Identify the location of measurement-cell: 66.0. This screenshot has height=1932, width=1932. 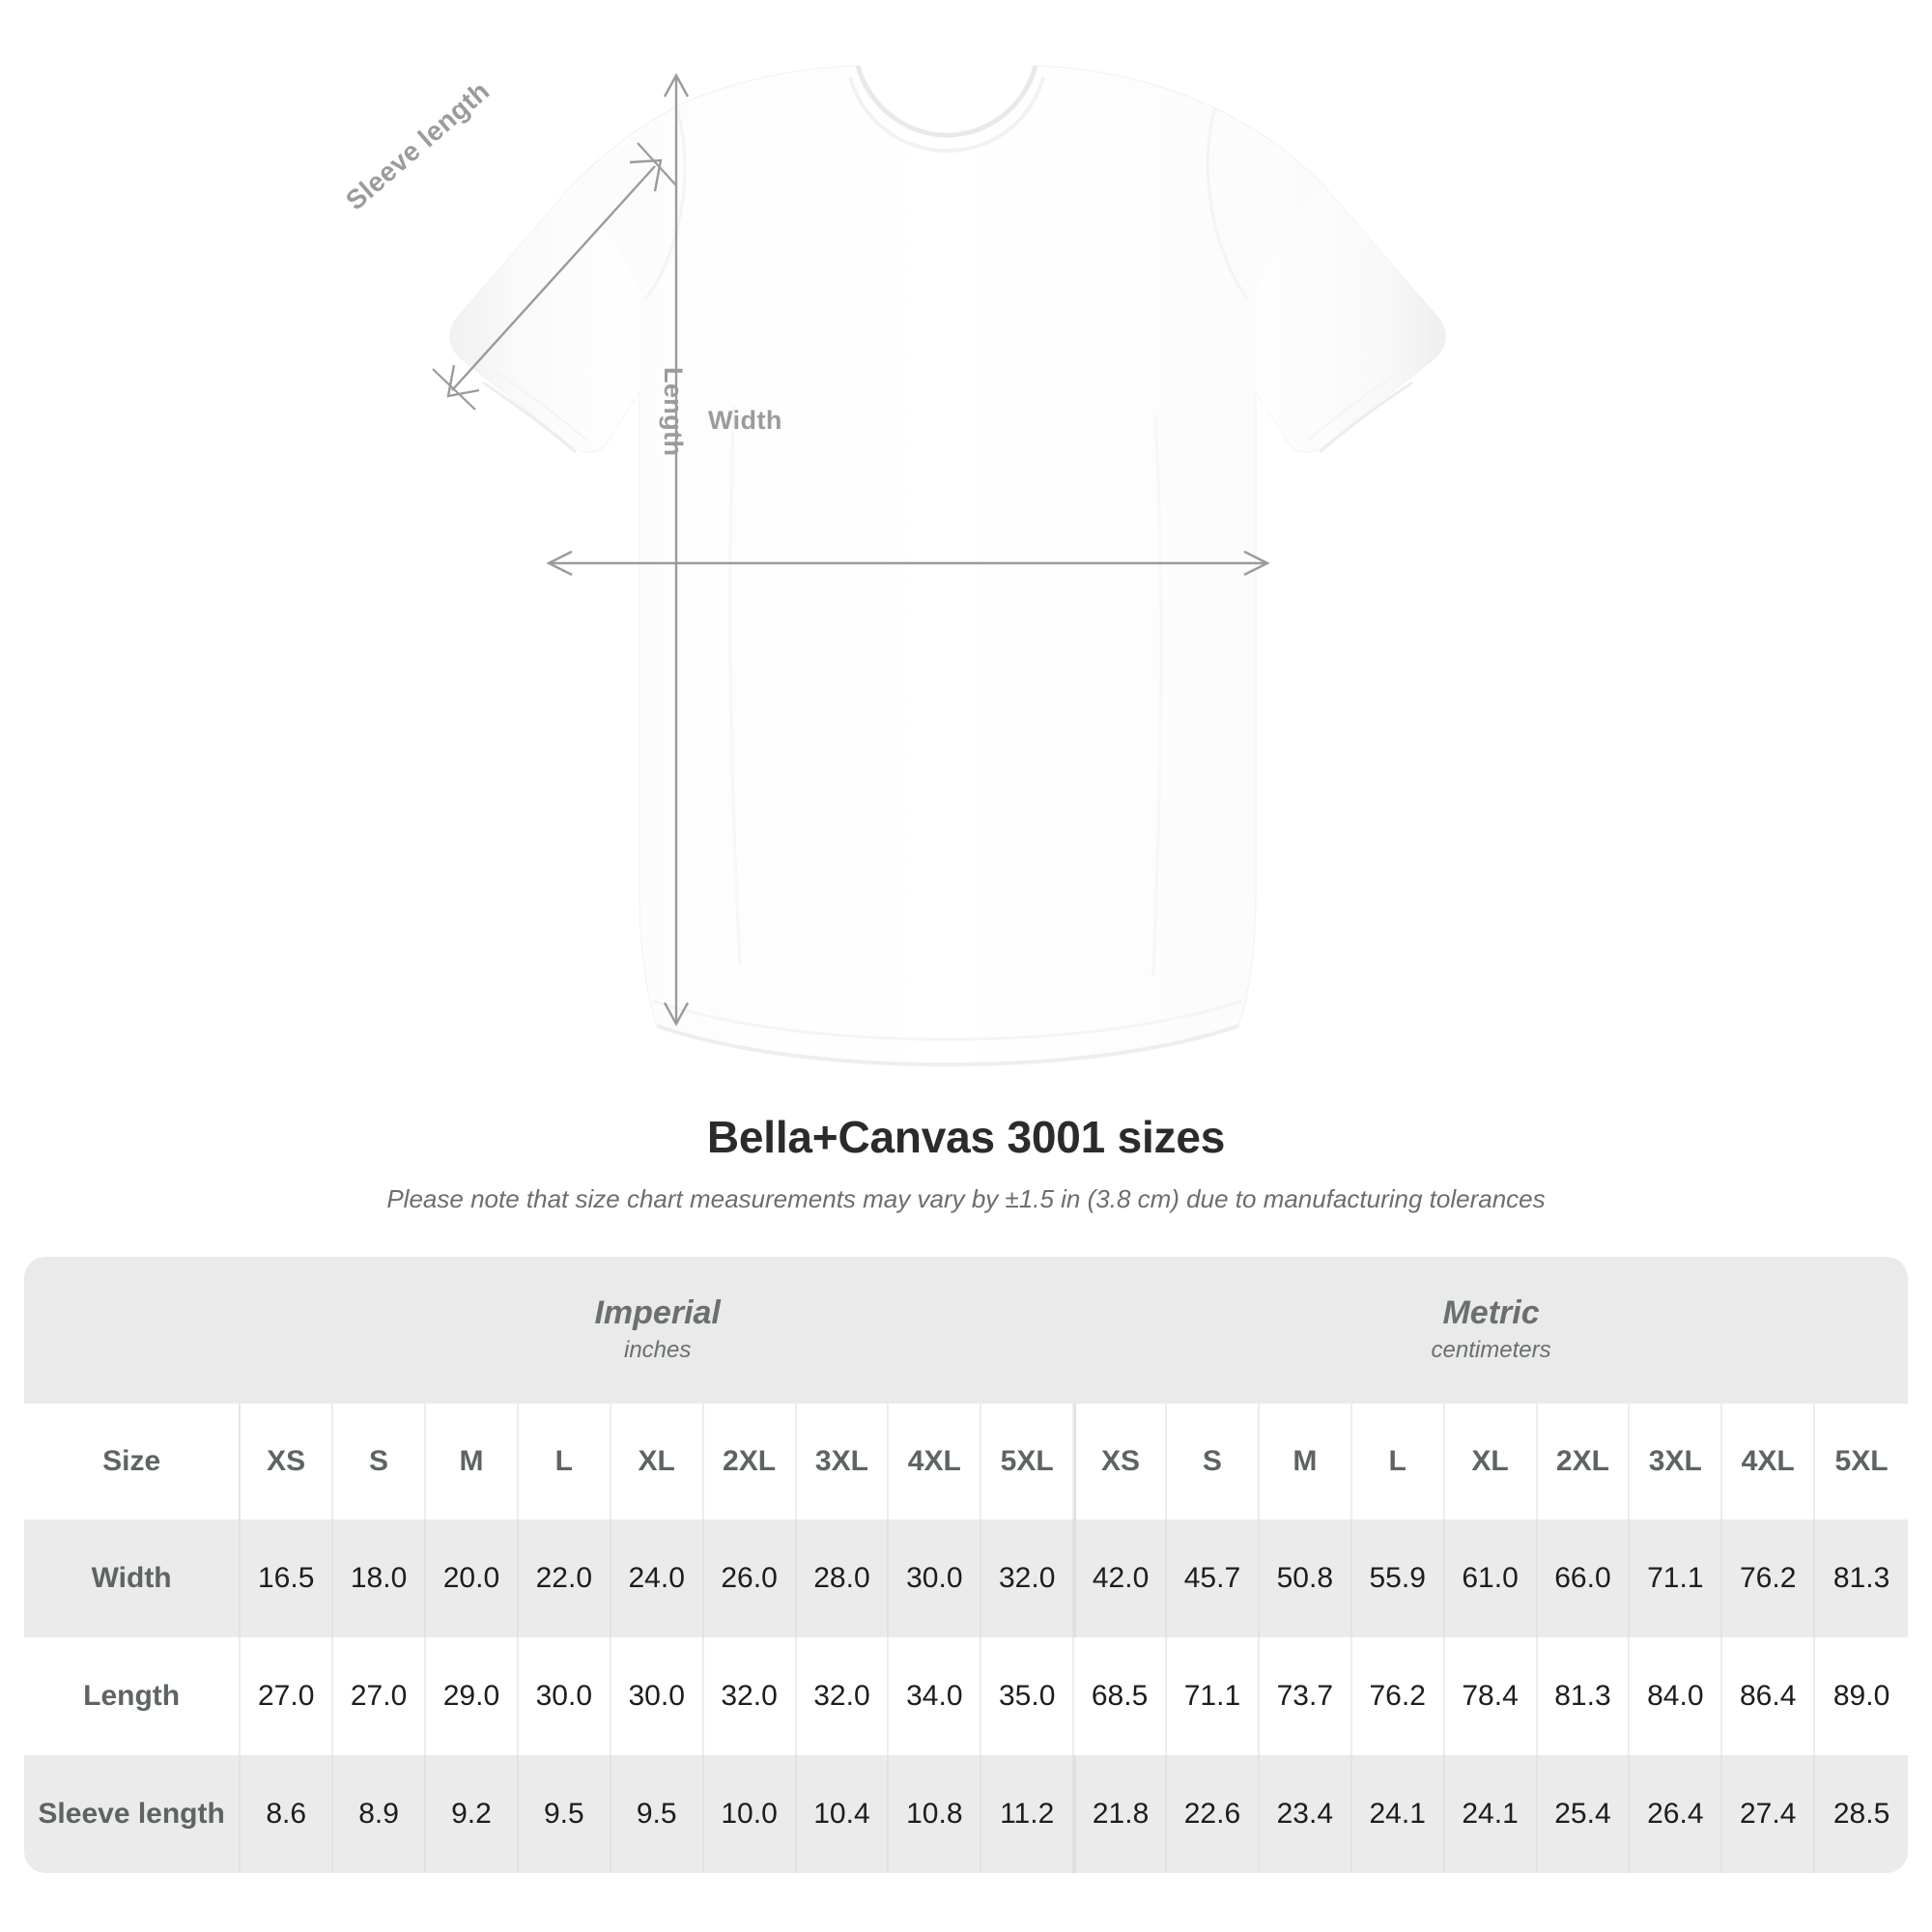
(1584, 1578).